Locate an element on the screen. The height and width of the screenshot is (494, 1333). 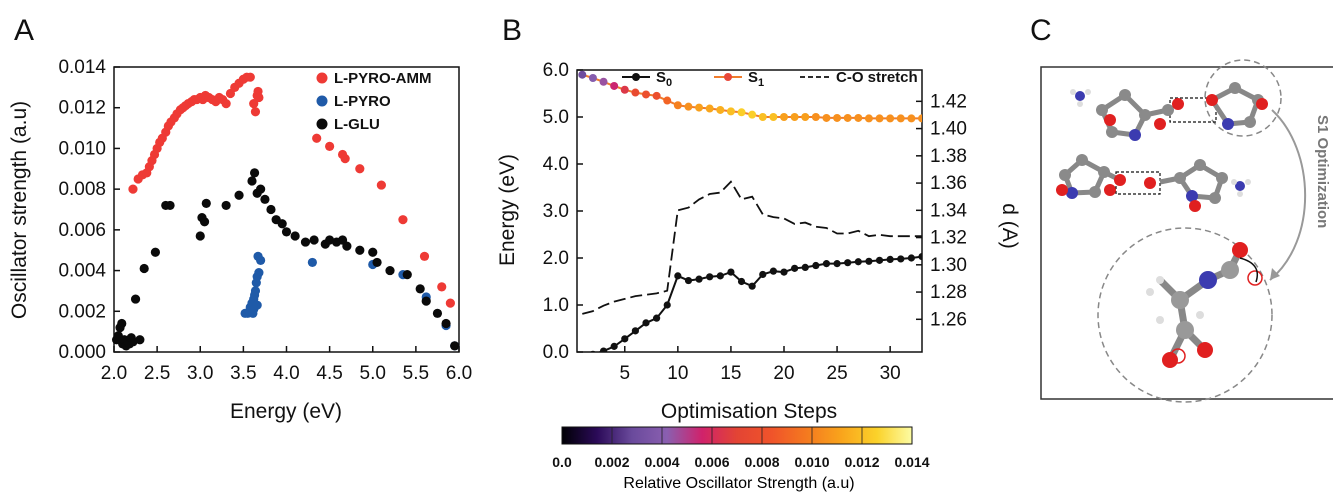
plot-a-legend: L-PYRO-AMM L-PYRO L-GLU is located at coordinates (374, 101).